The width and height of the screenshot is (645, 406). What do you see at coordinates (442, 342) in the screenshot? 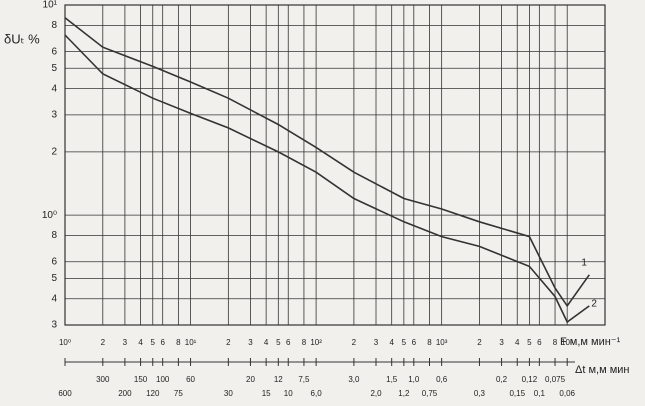
I see `x-tick-label: 10³` at bounding box center [442, 342].